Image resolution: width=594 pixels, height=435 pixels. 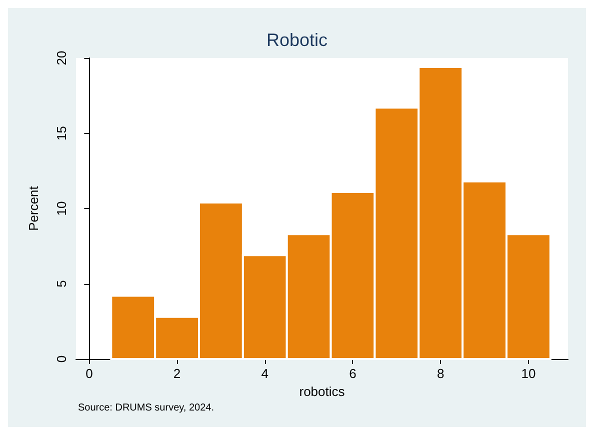 I want to click on x-tick-label: 2, so click(x=177, y=373).